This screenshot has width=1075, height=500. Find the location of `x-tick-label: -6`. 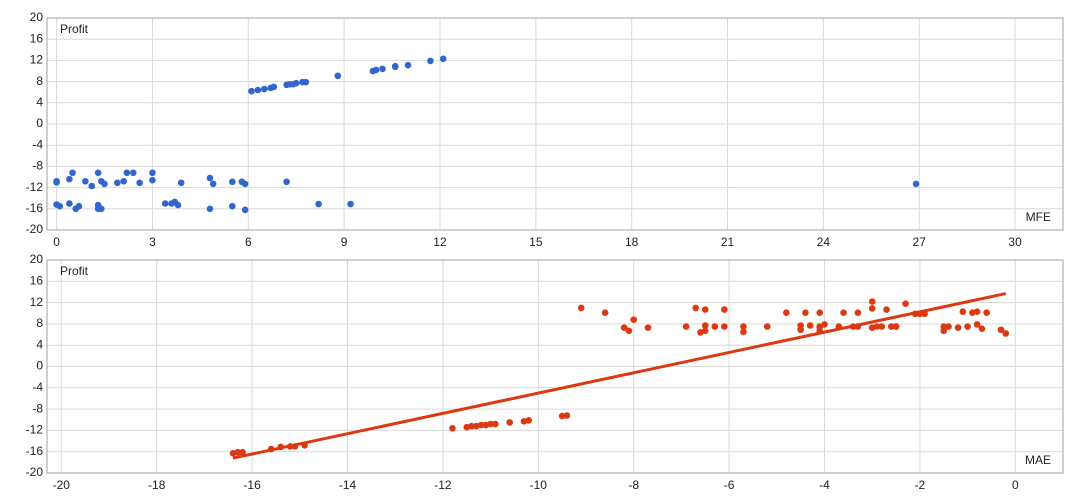

x-tick-label: -6 is located at coordinates (729, 485).